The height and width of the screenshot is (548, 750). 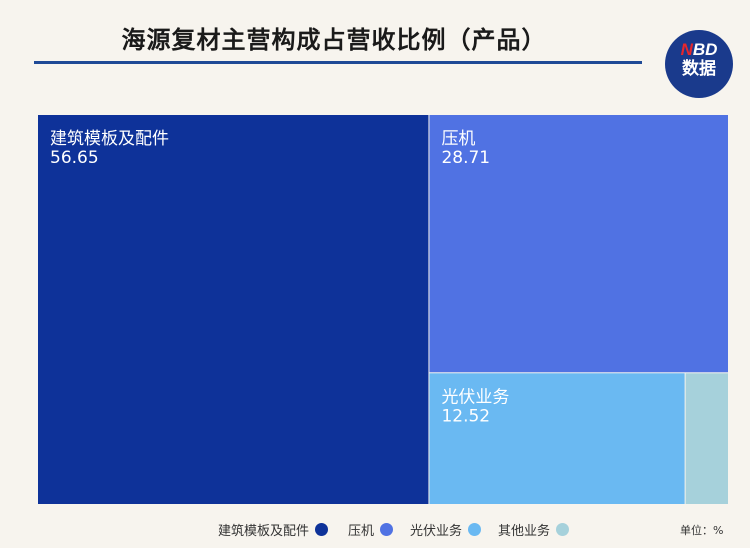 I want to click on legend-item: 建筑模板及配件, so click(x=273, y=529).